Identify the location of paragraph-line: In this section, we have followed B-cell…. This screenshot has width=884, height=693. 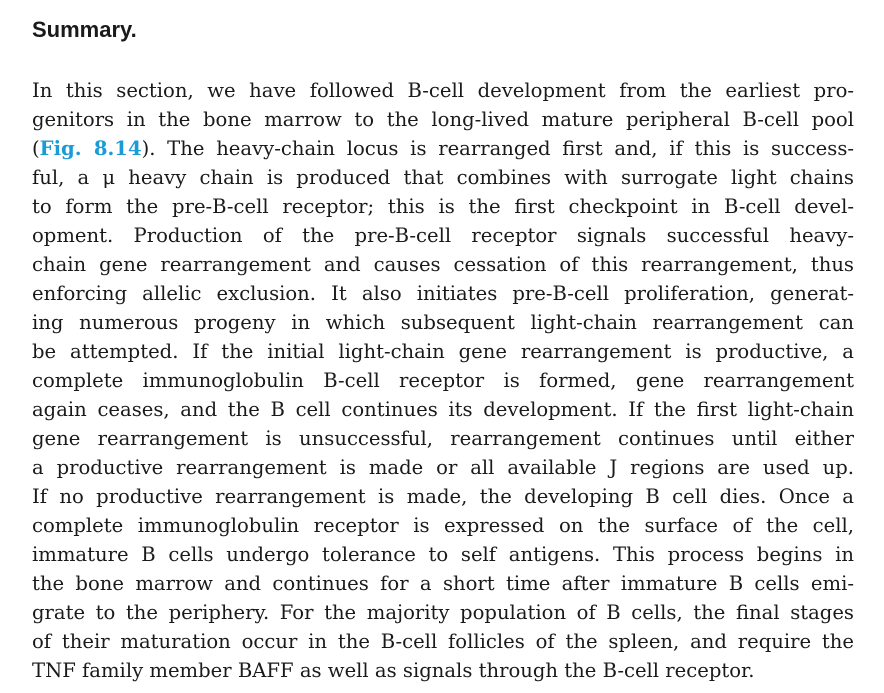
(443, 90).